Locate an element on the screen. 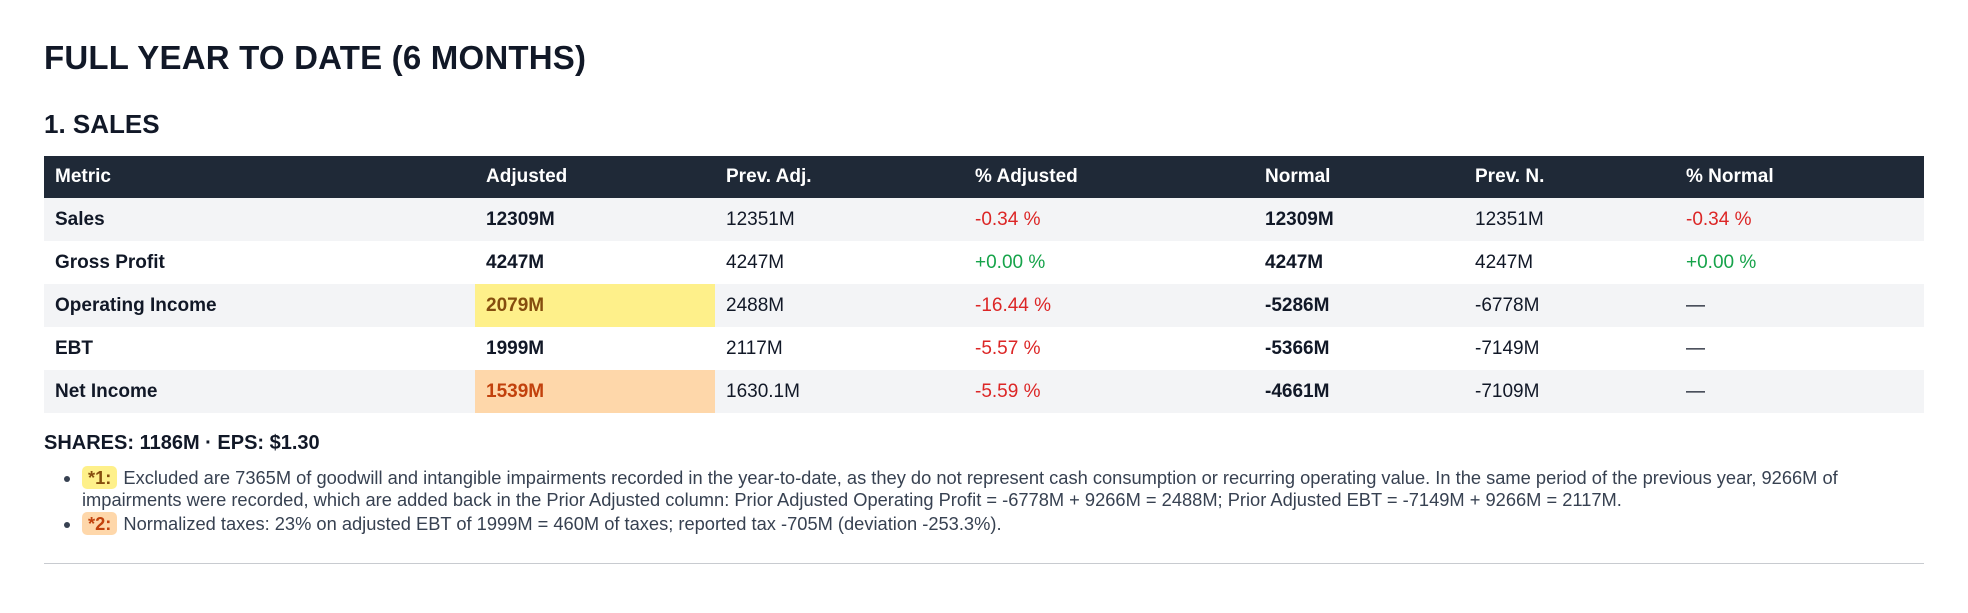 The height and width of the screenshot is (613, 1968). row-pct-normal: +0.00 % is located at coordinates (1799, 262).